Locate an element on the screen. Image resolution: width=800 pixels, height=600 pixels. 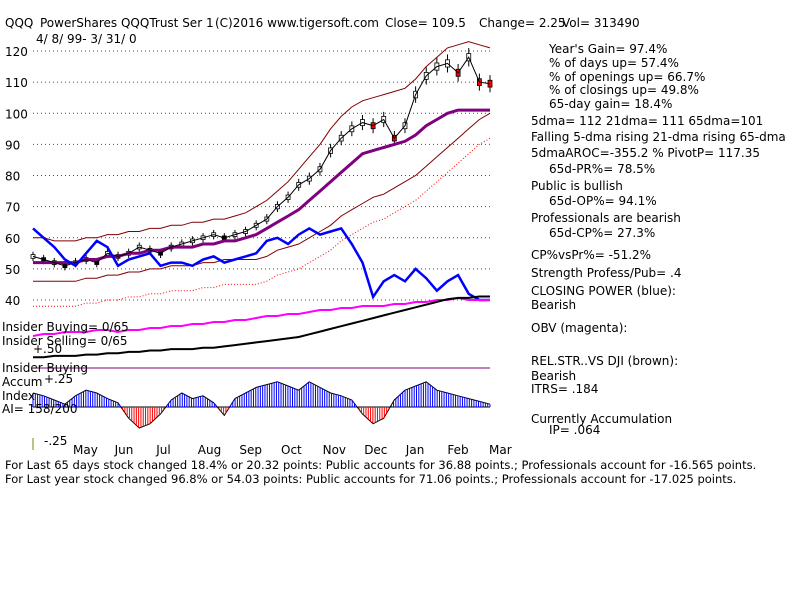
change-value: Change= 2.25 is located at coordinates (522, 23).